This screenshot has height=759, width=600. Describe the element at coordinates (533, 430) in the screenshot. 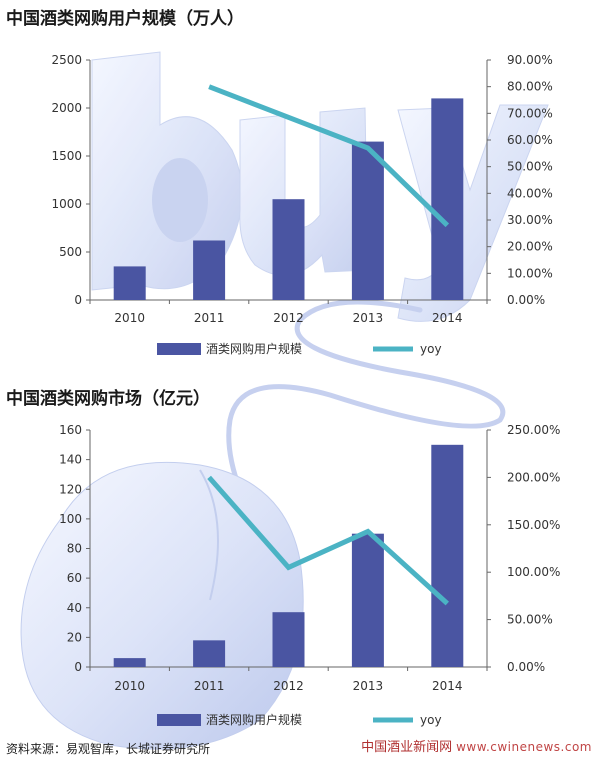

I see `y2-tick-label: 250.00%` at that location.